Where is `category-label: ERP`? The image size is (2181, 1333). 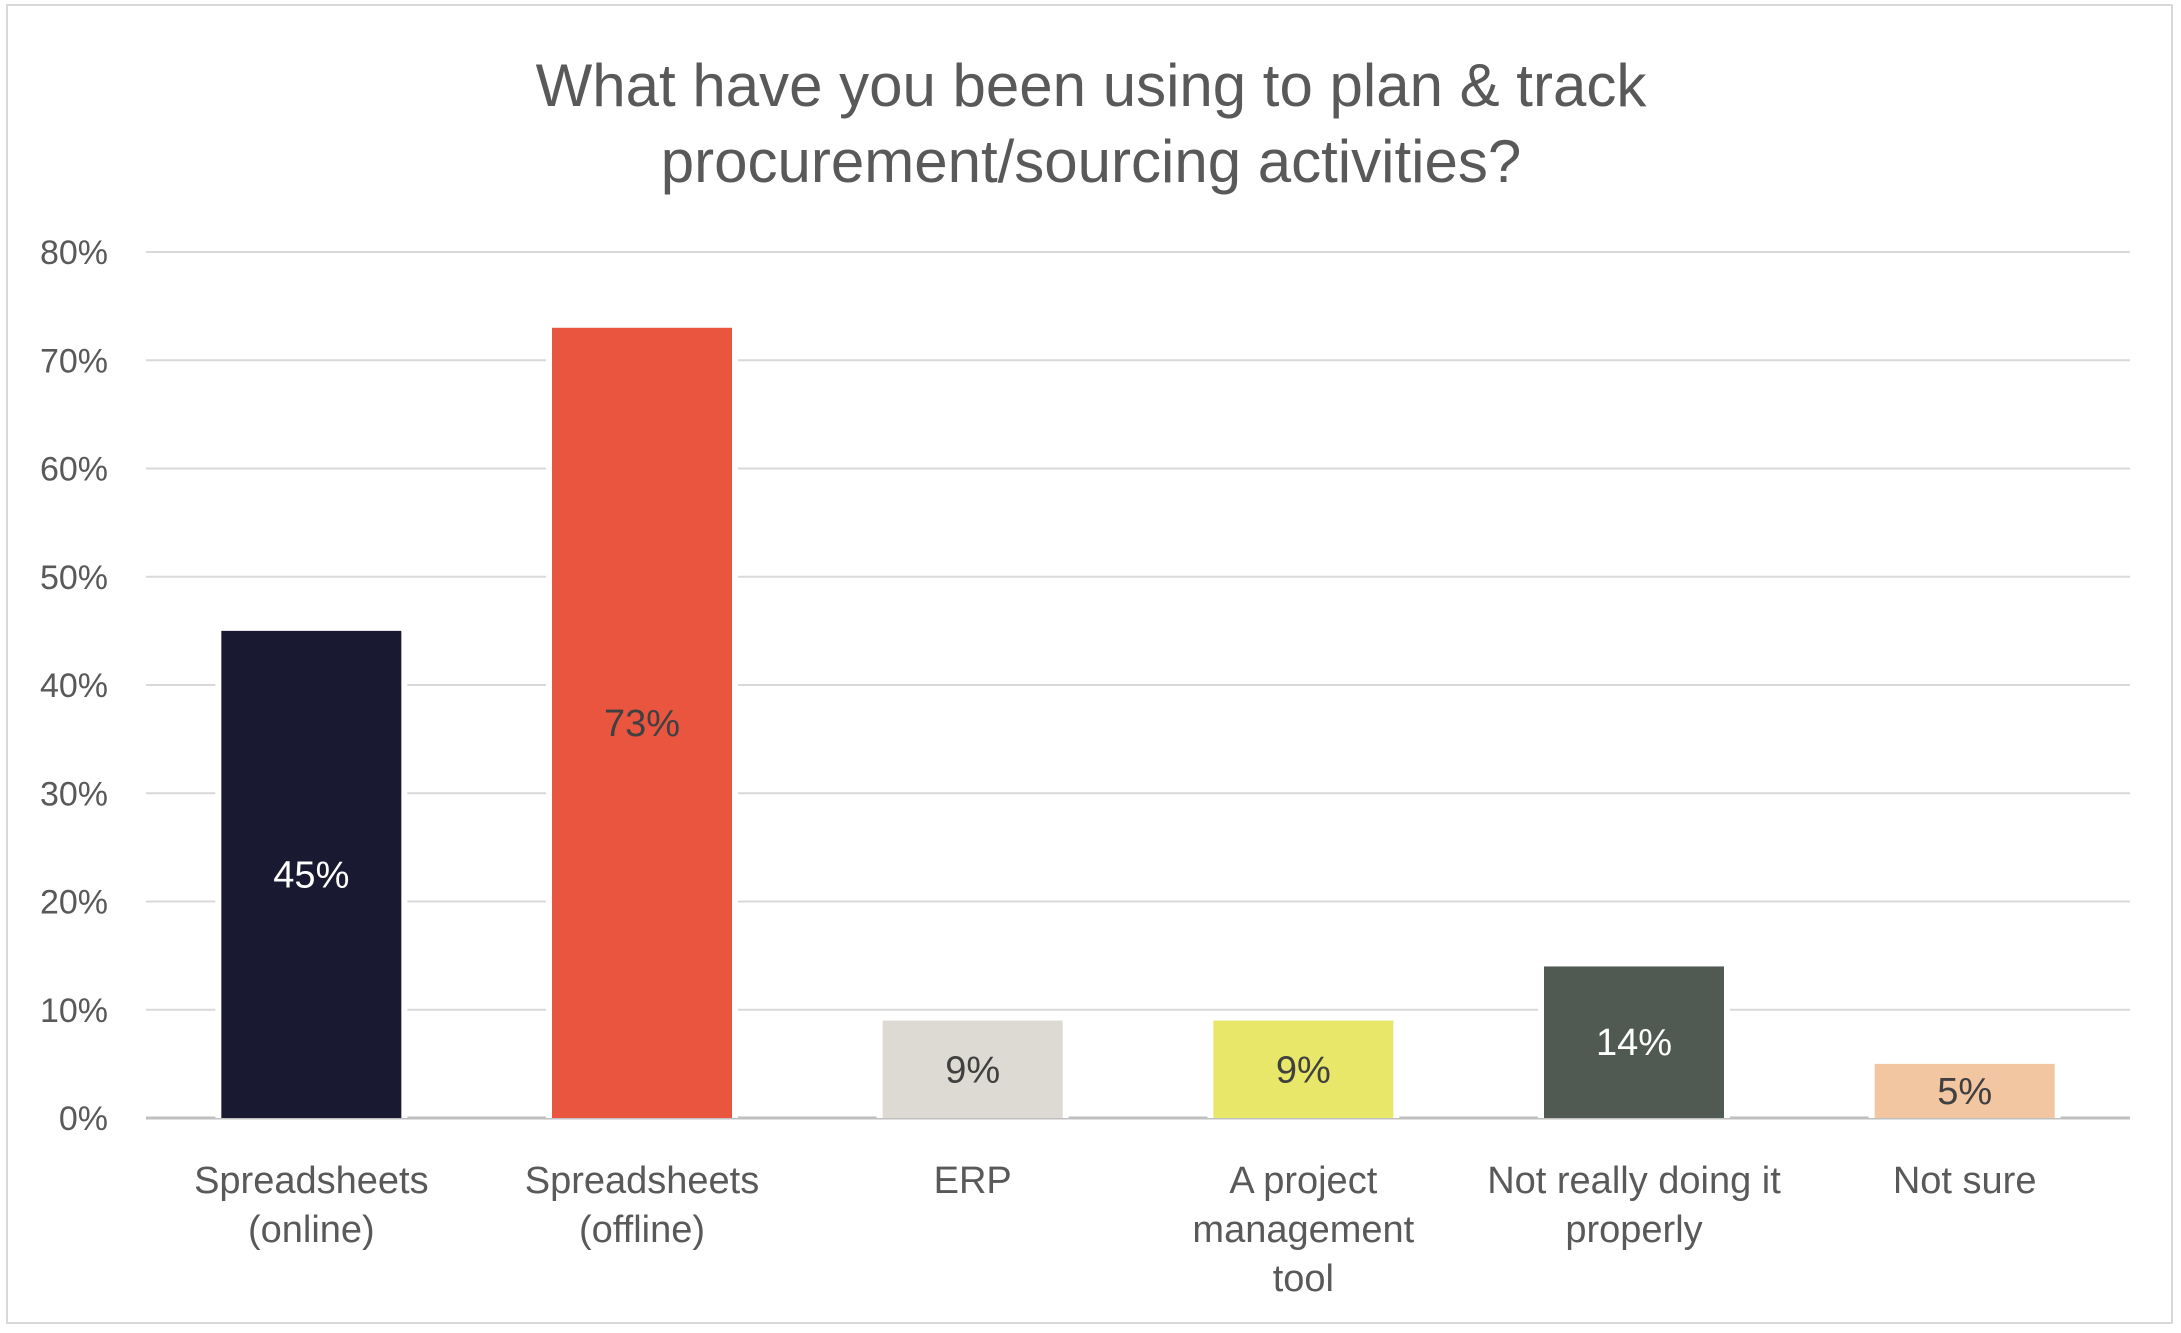
category-label: ERP is located at coordinates (973, 1181).